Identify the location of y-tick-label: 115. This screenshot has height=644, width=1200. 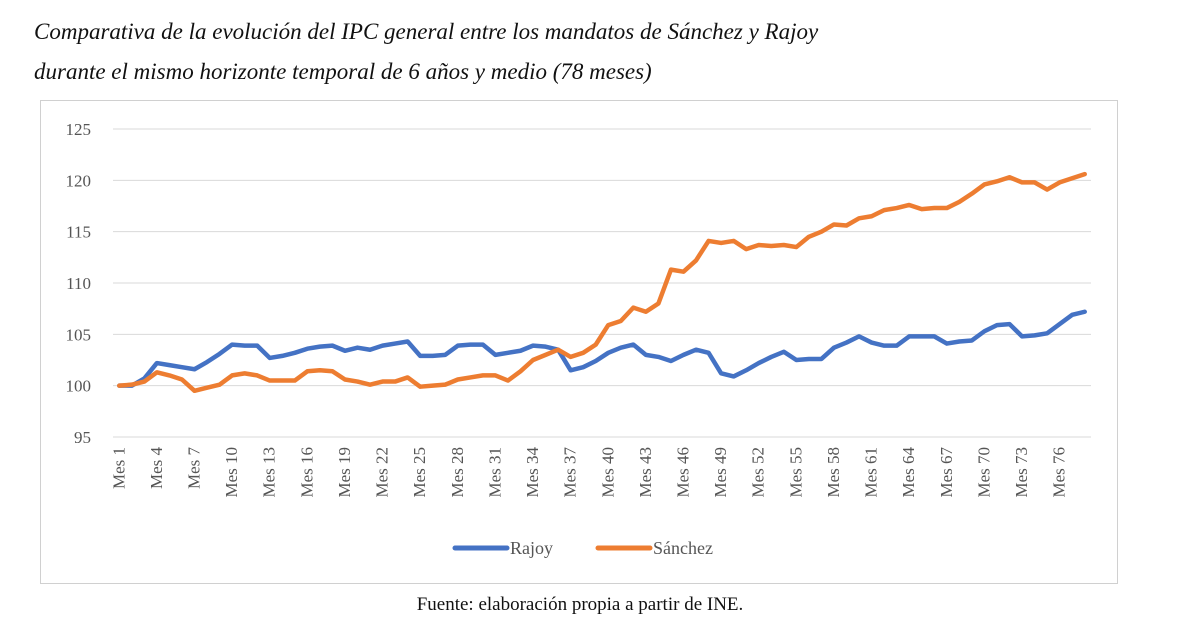
(78, 232).